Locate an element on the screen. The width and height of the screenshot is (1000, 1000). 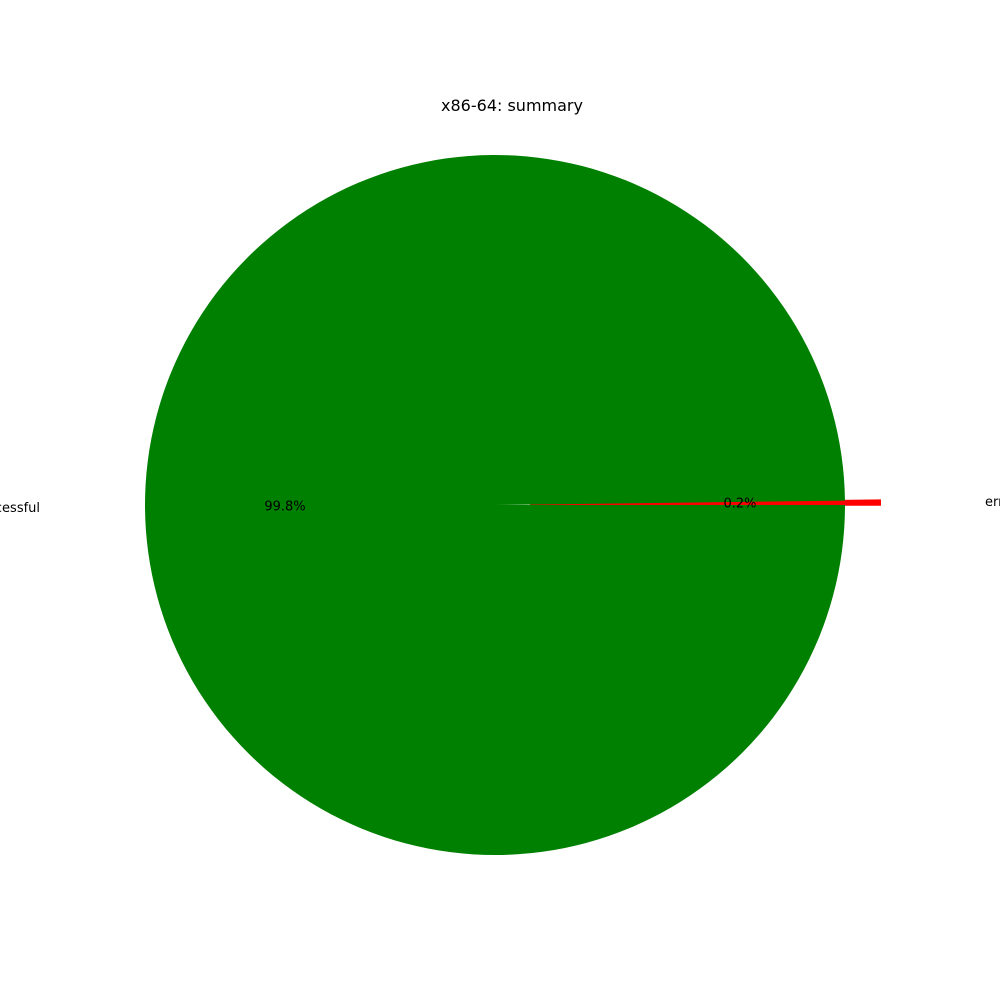
pie-labels: errors 0.2% successful 99.8% is located at coordinates (500, 505).